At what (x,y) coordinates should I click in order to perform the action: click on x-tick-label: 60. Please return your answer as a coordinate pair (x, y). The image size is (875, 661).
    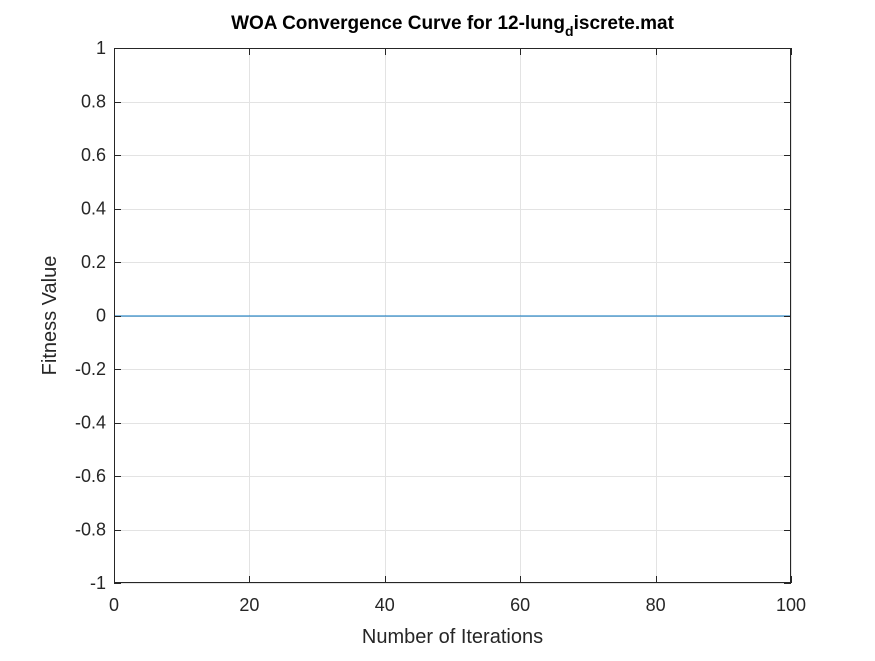
    Looking at the image, I should click on (520, 605).